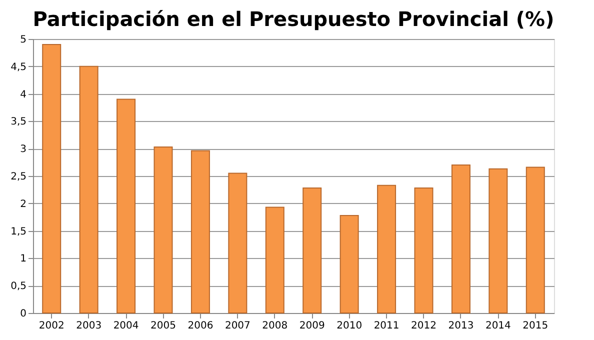 This screenshot has height=340, width=594. Describe the element at coordinates (51, 326) in the screenshot. I see `x-tick-label: 2002` at that location.